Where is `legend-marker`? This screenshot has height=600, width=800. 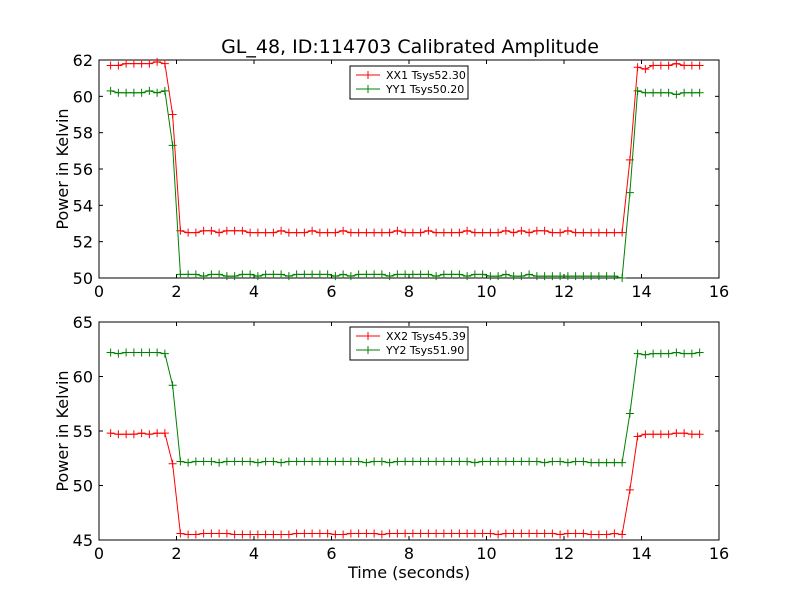
legend-marker is located at coordinates (368, 89).